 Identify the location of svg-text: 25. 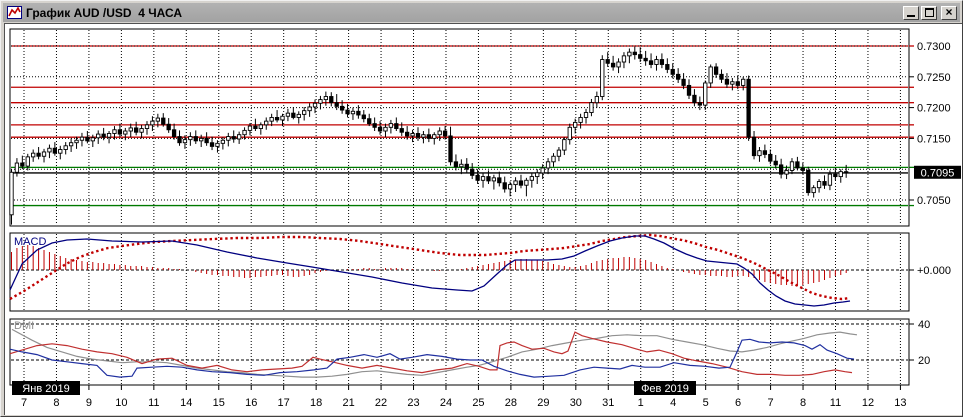
(478, 403).